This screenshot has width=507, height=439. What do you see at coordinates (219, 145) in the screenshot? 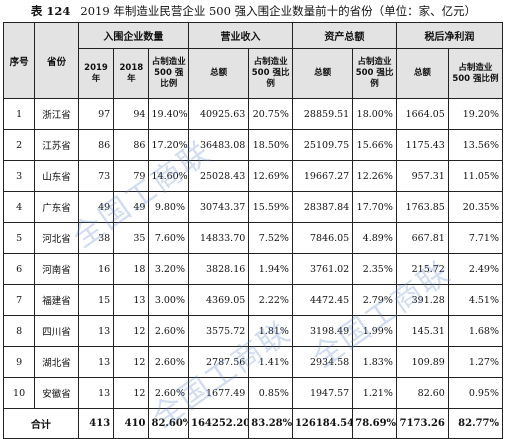
I see `cell-revenue: 36483.08` at bounding box center [219, 145].